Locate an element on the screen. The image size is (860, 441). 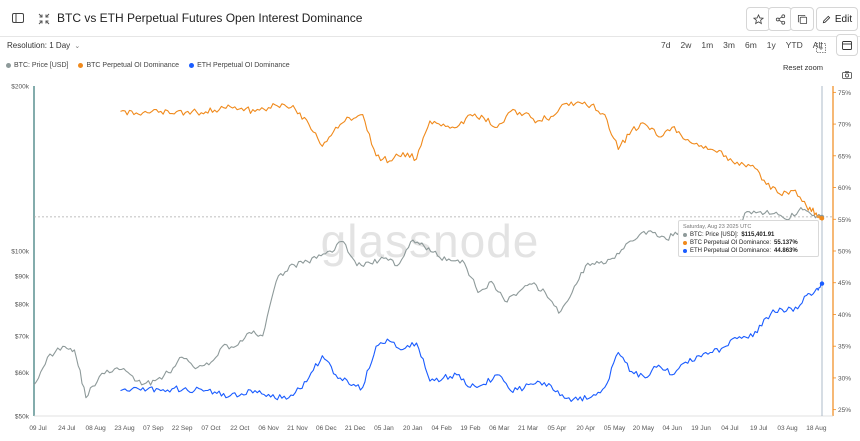
calendar-icon is located at coordinates (847, 45).